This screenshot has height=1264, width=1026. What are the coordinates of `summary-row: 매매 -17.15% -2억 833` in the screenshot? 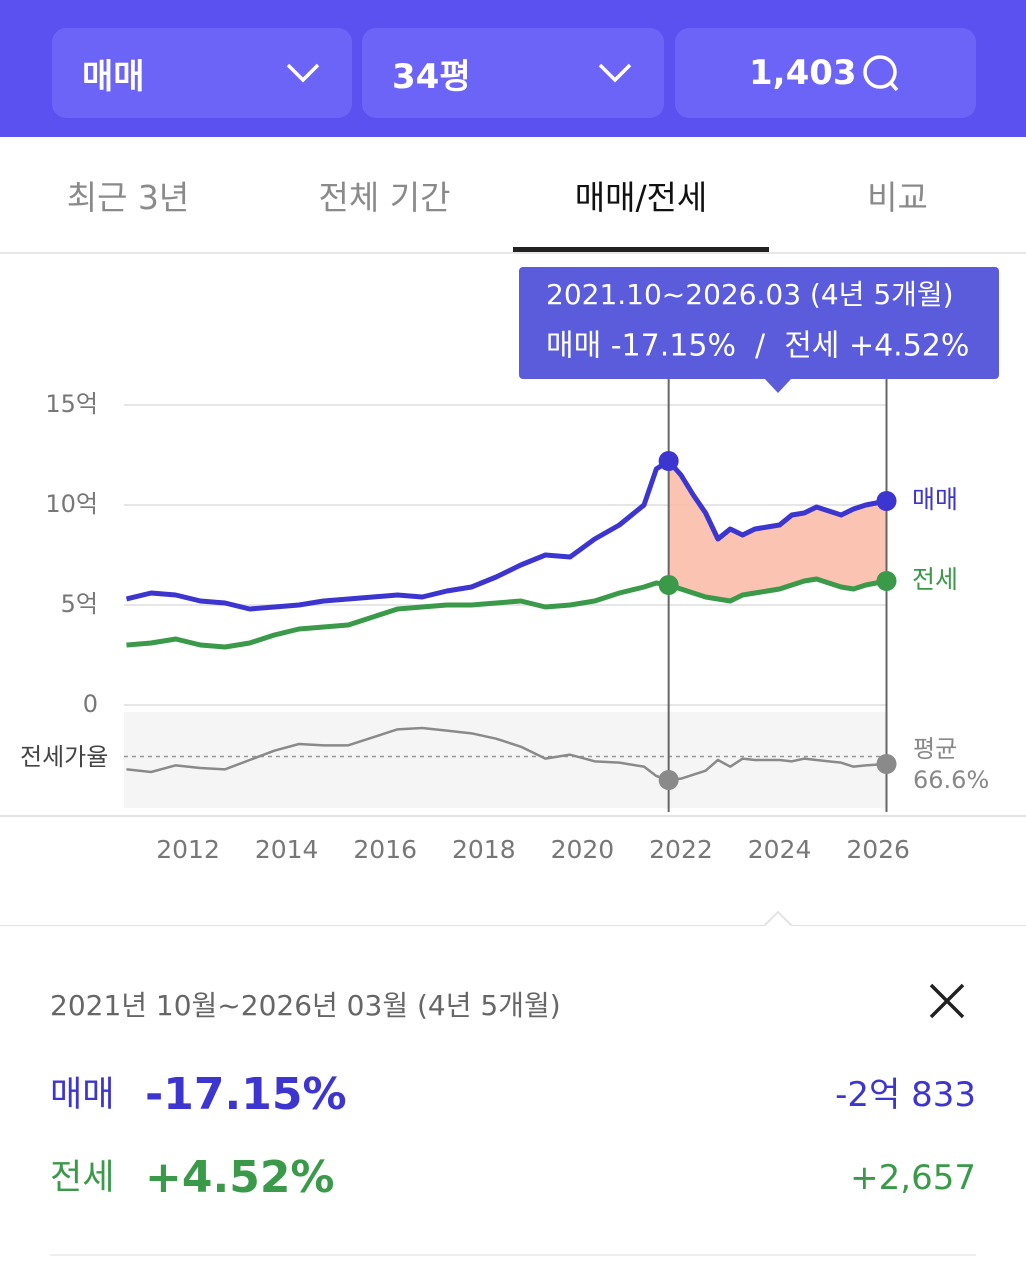 It's located at (513, 1095).